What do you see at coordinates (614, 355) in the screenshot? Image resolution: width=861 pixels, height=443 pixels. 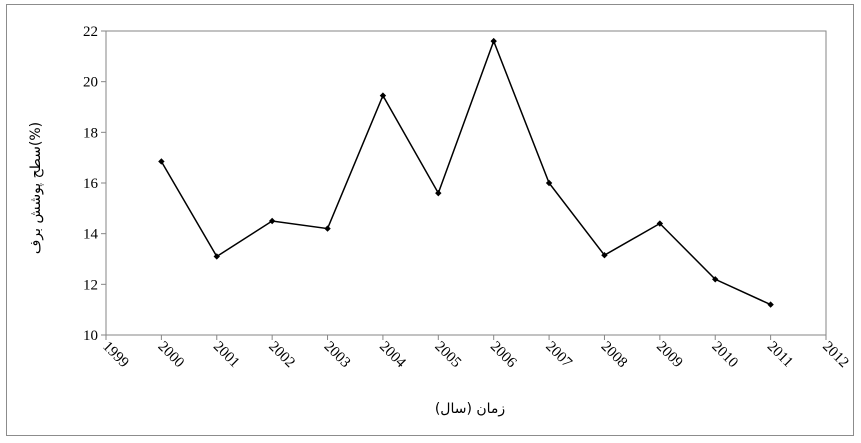 I see `x-tick-label: 2008` at bounding box center [614, 355].